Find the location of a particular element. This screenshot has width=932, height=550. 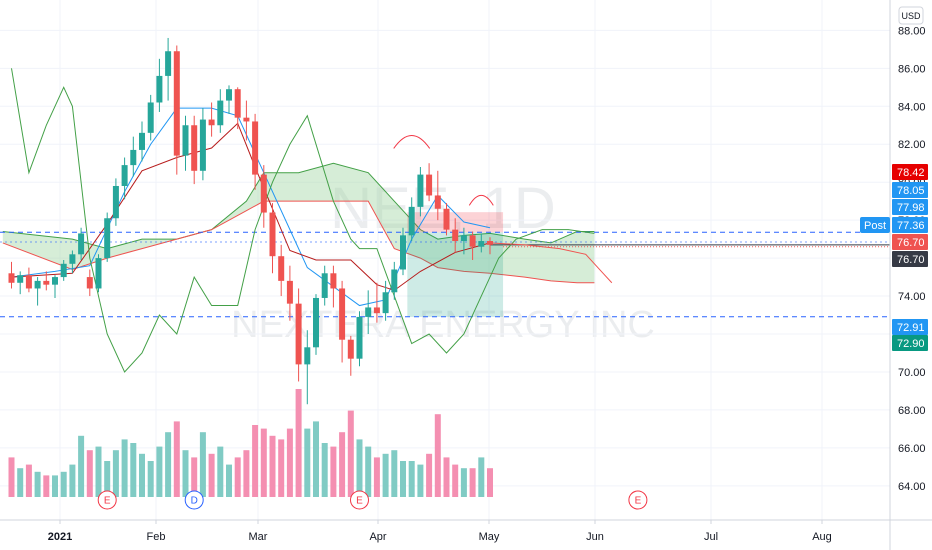

position-tag: Post is located at coordinates (875, 225).